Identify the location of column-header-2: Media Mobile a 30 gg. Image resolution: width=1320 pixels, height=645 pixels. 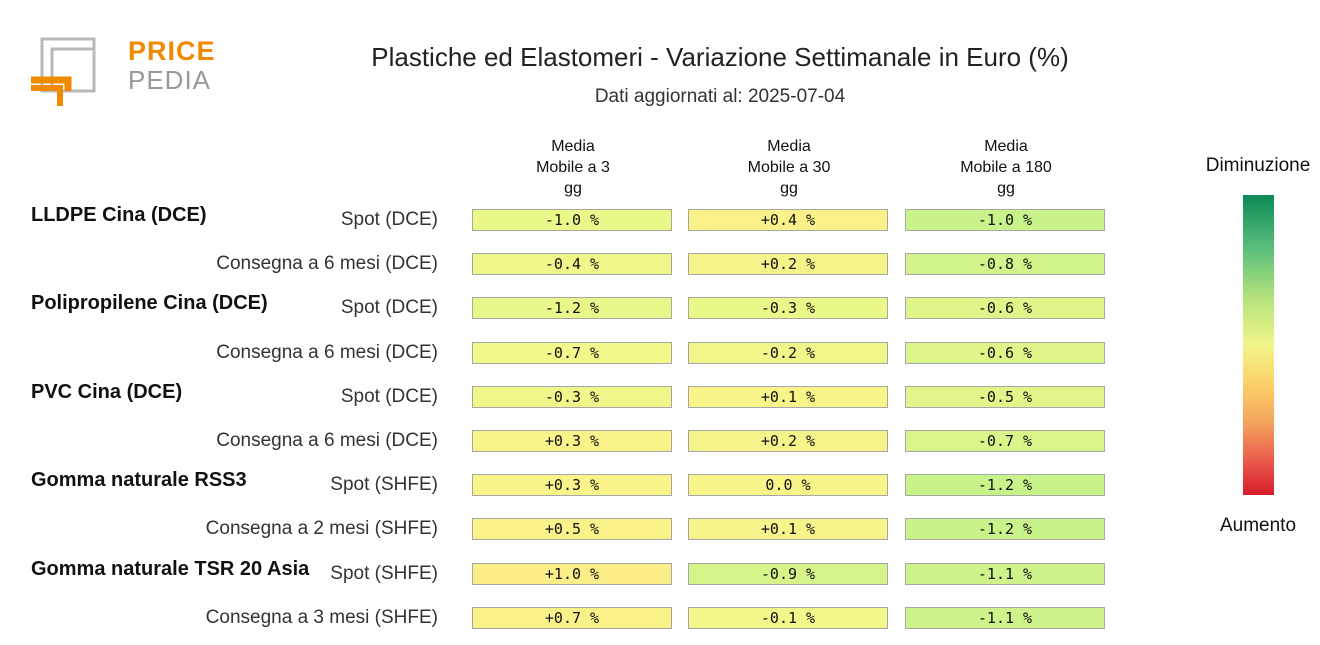
(789, 167).